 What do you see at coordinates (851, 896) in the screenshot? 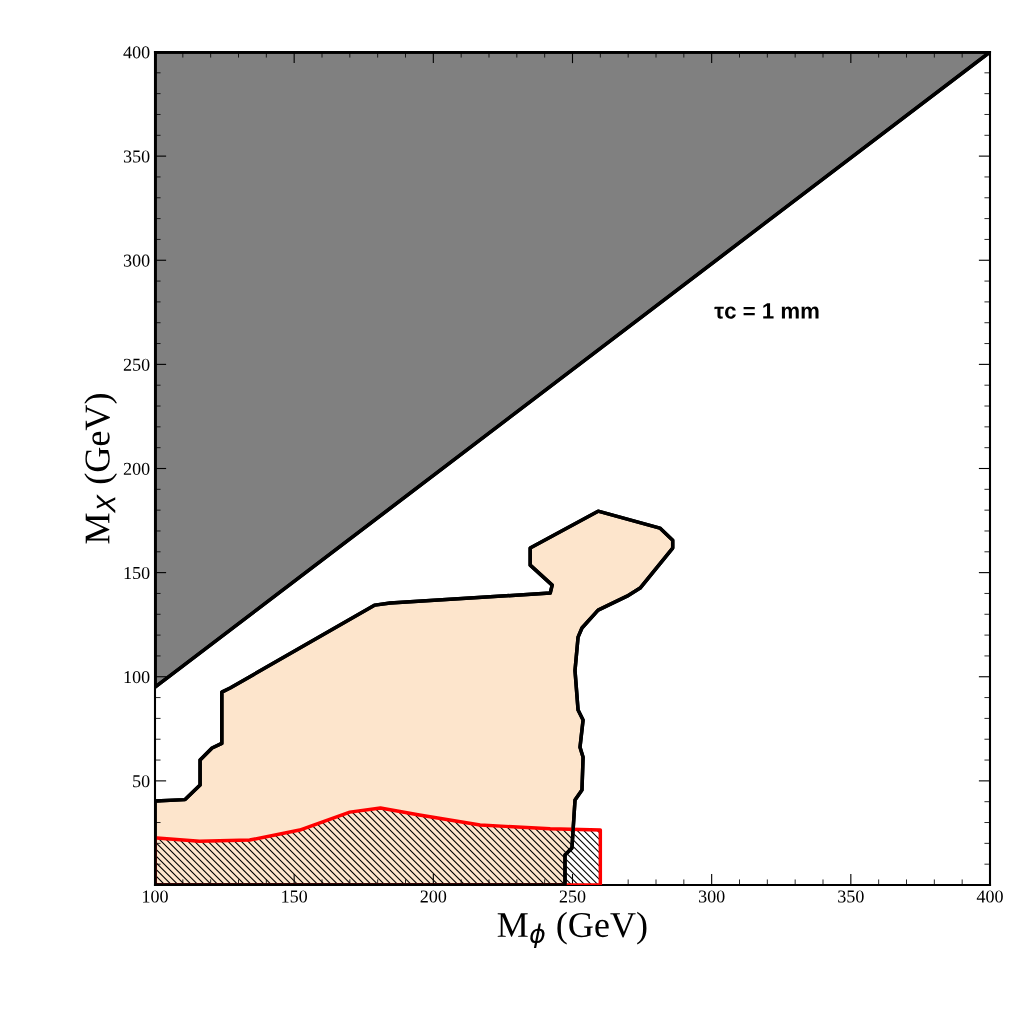
I see `x-tick-label: 350` at bounding box center [851, 896].